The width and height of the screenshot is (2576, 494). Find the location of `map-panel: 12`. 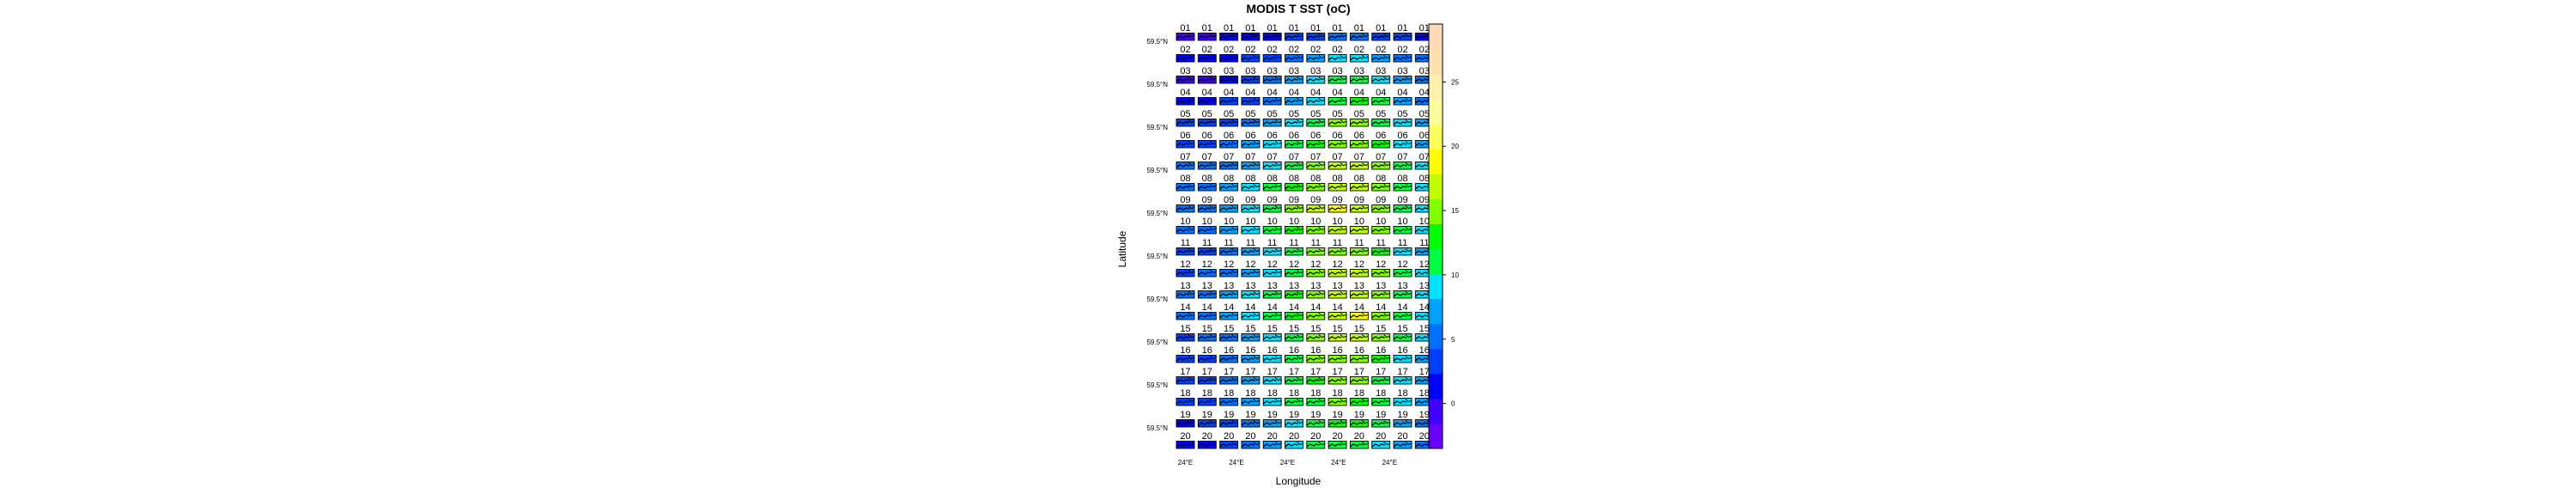

map-panel: 12 is located at coordinates (1359, 268).